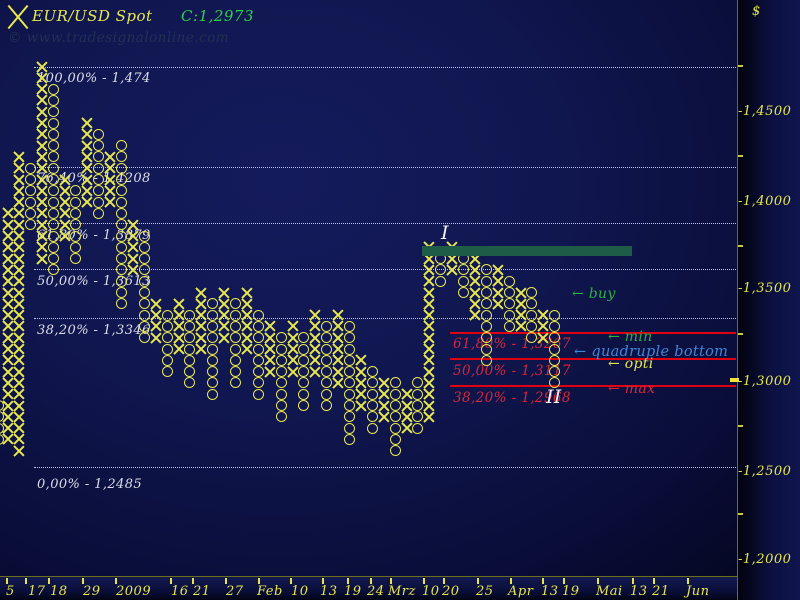 The height and width of the screenshot is (600, 800). I want to click on time-axis-label: 21, so click(202, 591).